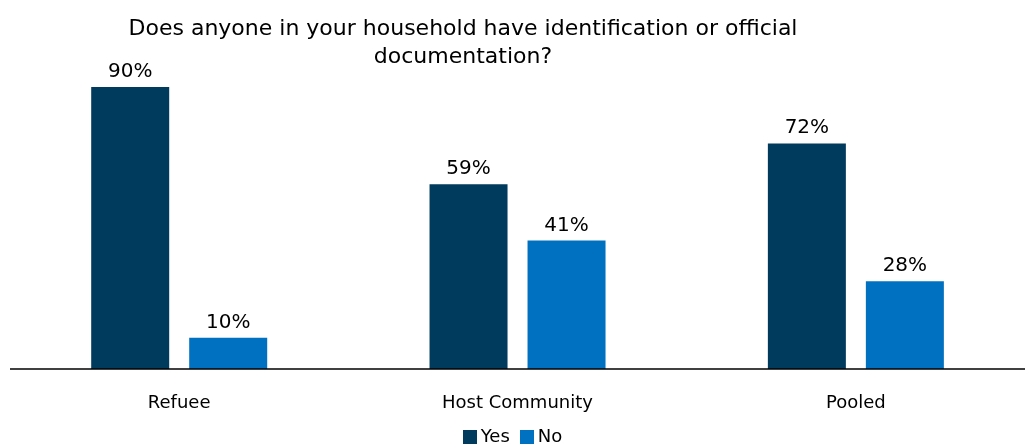 This screenshot has height=448, width=1033. I want to click on data-label: 41%, so click(566, 223).